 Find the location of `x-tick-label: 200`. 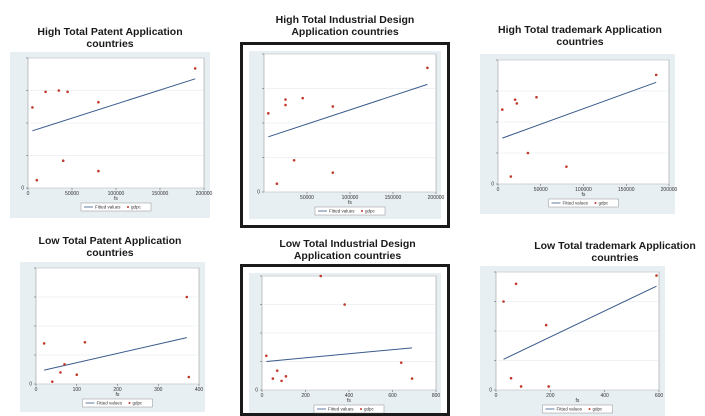

x-tick-label: 200 is located at coordinates (550, 396).